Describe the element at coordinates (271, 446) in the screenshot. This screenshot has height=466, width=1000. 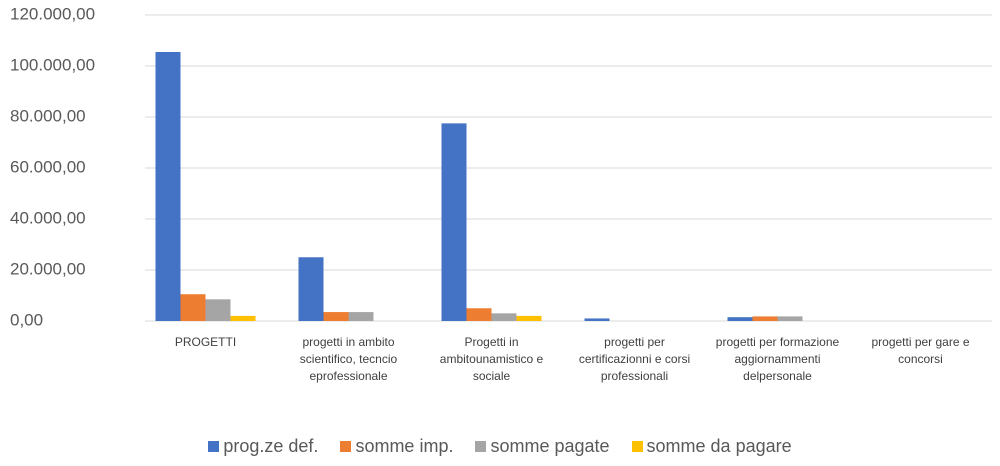
I see `legend-label: prog.ze def.` at that location.